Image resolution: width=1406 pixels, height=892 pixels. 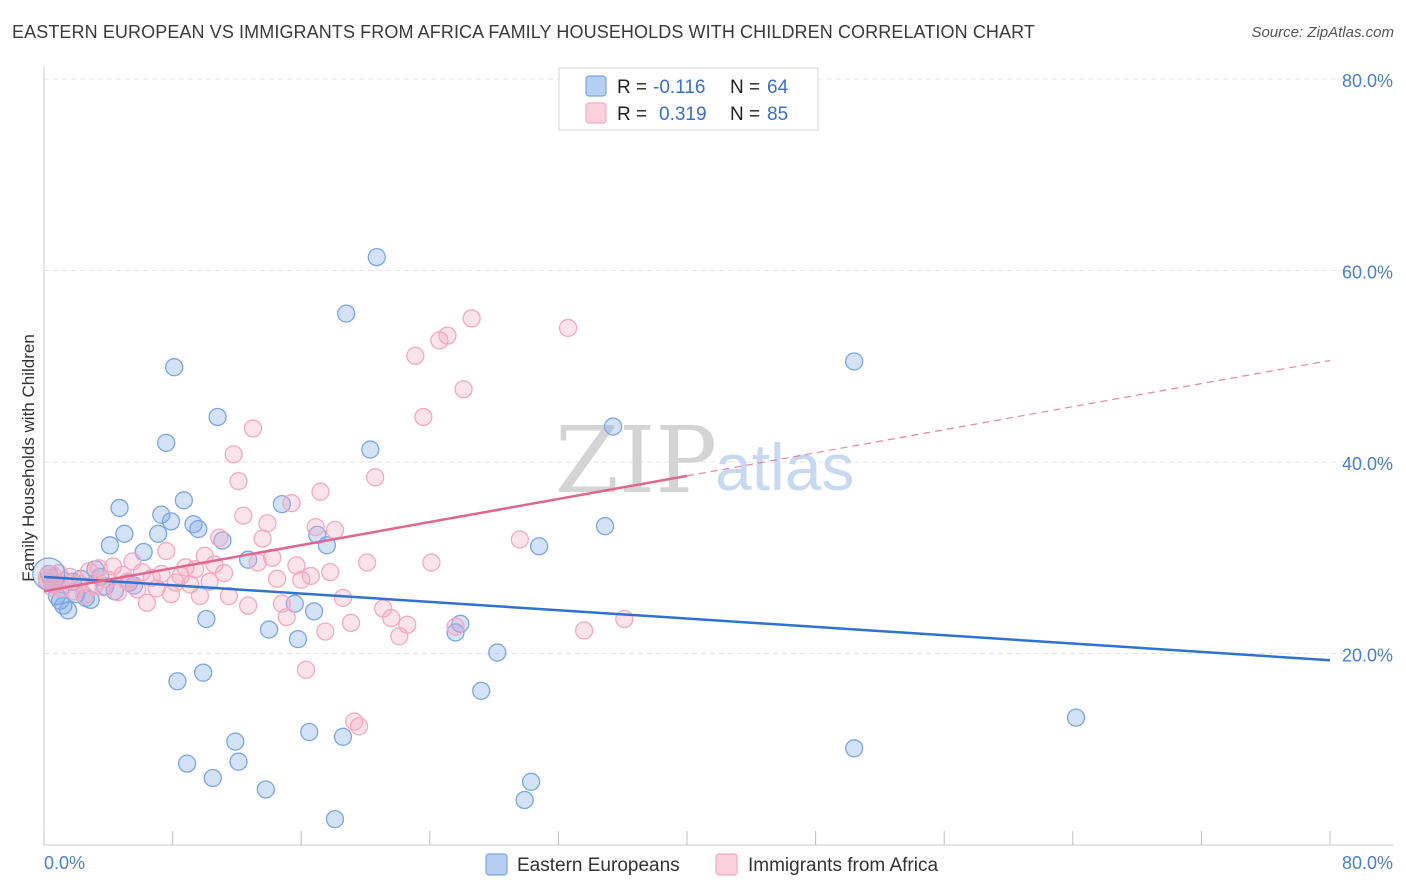 What do you see at coordinates (1367, 273) in the screenshot?
I see `y-tick-label: 60.0%` at bounding box center [1367, 273].